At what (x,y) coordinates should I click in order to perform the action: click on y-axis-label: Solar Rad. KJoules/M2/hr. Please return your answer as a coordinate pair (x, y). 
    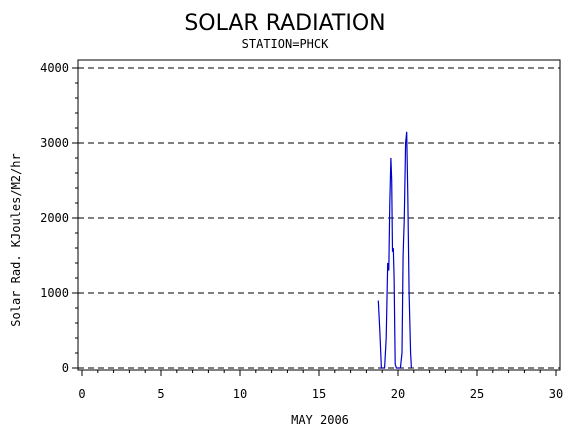
    Looking at the image, I should click on (16, 239).